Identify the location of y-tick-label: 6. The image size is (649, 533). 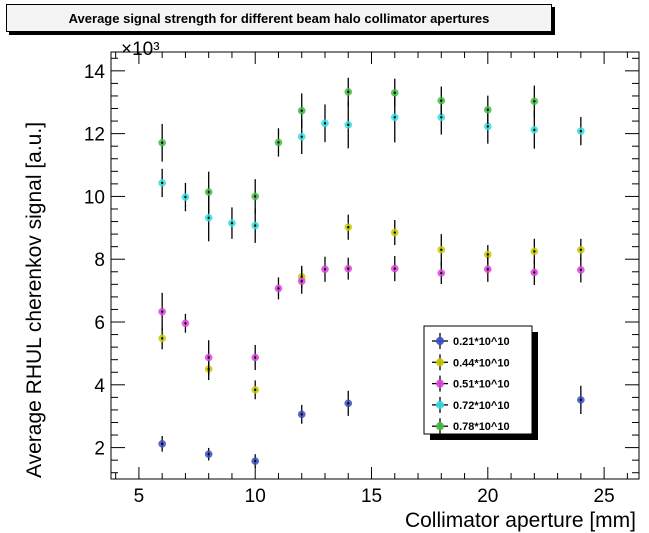
(99, 323).